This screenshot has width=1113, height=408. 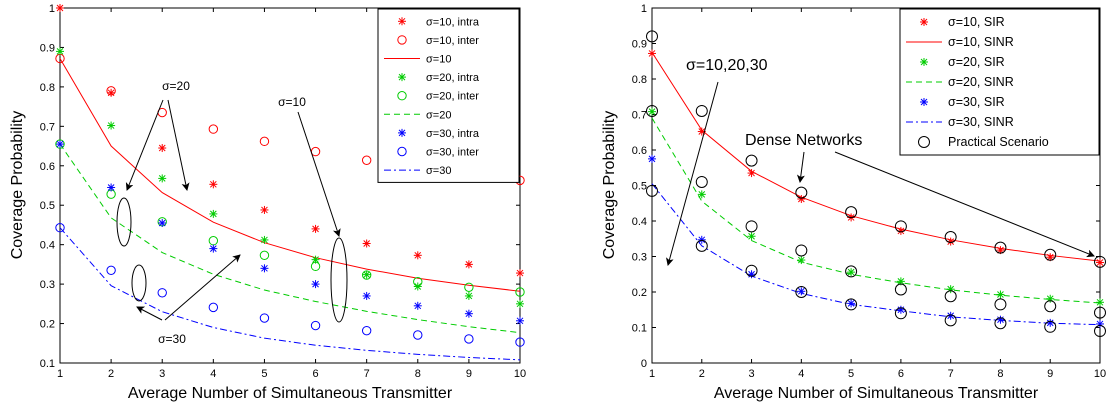 What do you see at coordinates (453, 22) in the screenshot?
I see `legend-label: σ=10, intra` at bounding box center [453, 22].